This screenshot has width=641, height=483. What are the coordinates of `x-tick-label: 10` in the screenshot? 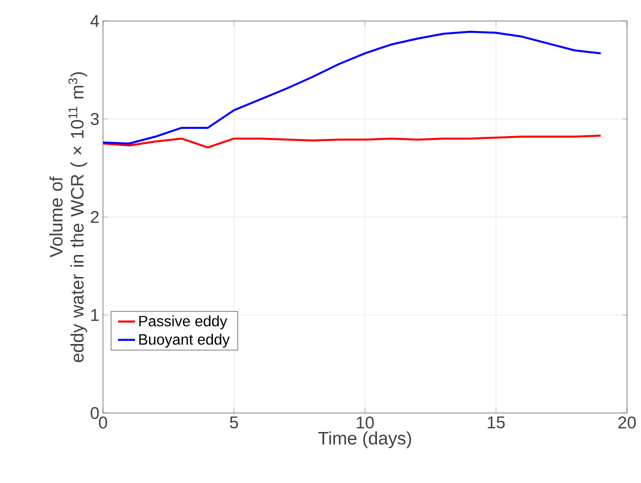 It's located at (365, 422).